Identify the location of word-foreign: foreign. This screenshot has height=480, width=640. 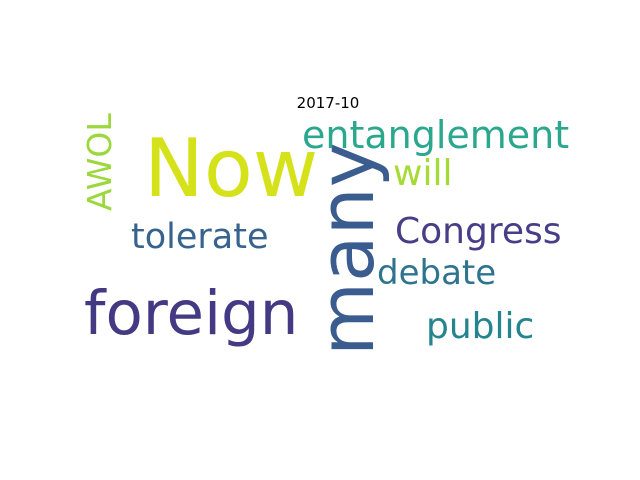
(191, 313).